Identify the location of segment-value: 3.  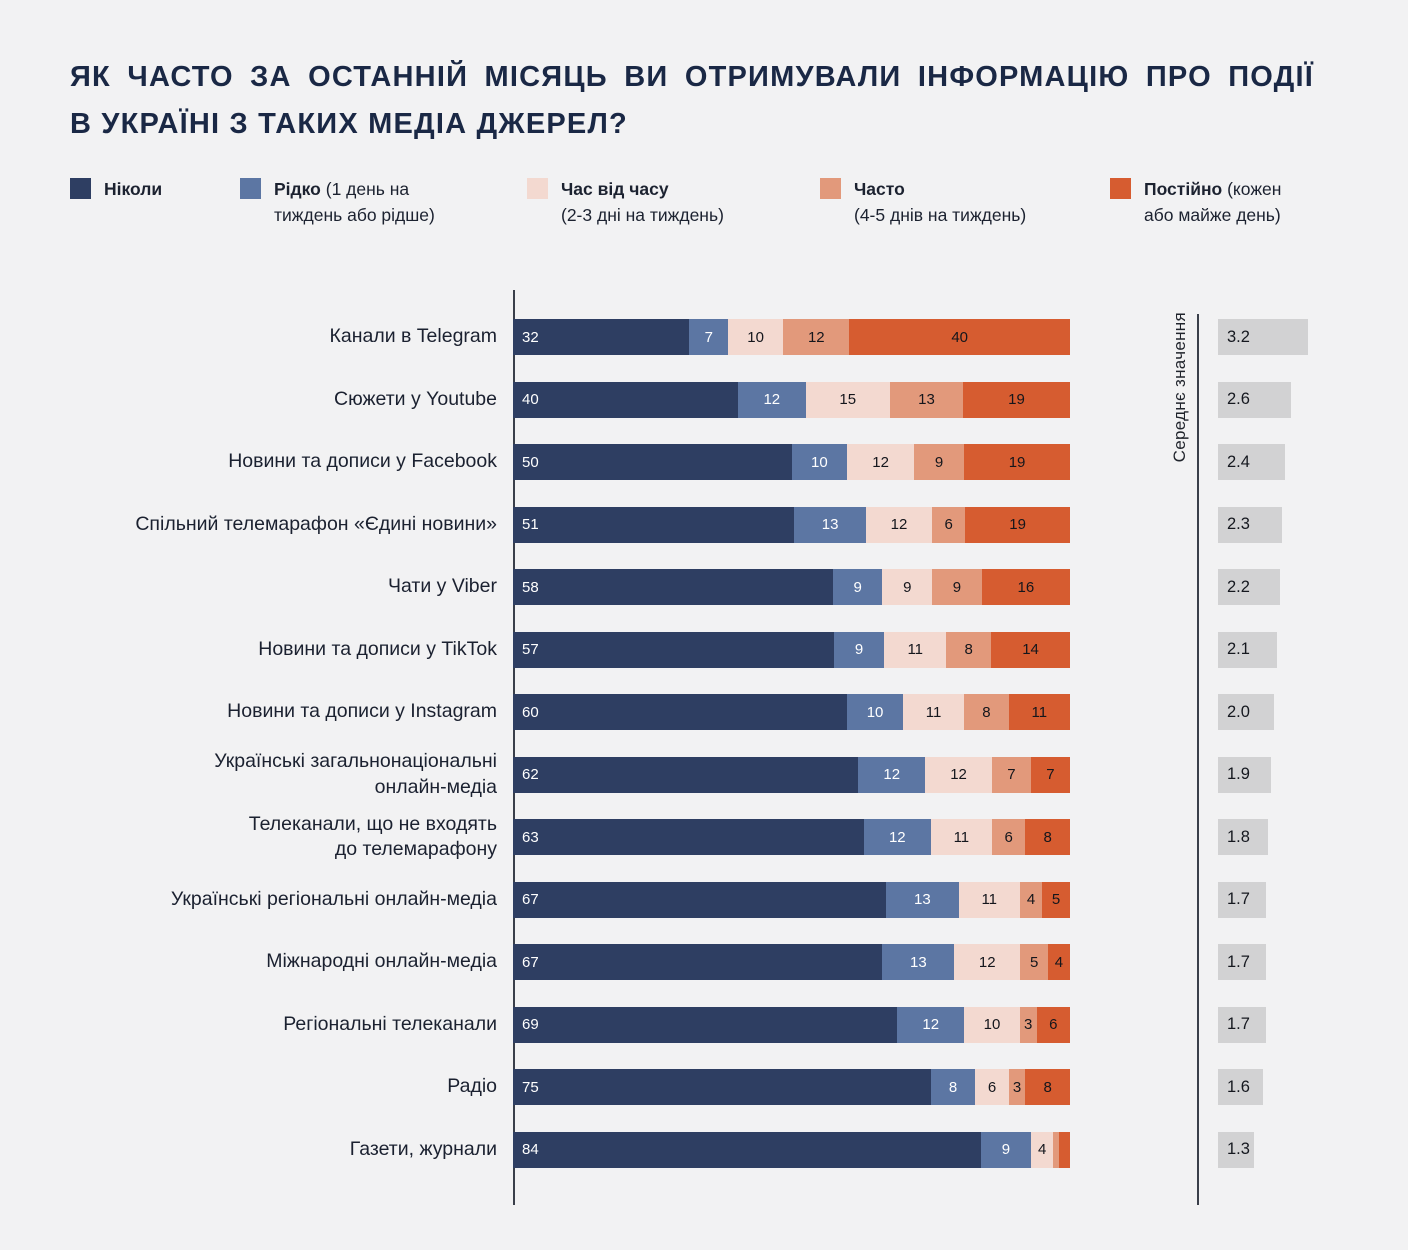
(1017, 1087).